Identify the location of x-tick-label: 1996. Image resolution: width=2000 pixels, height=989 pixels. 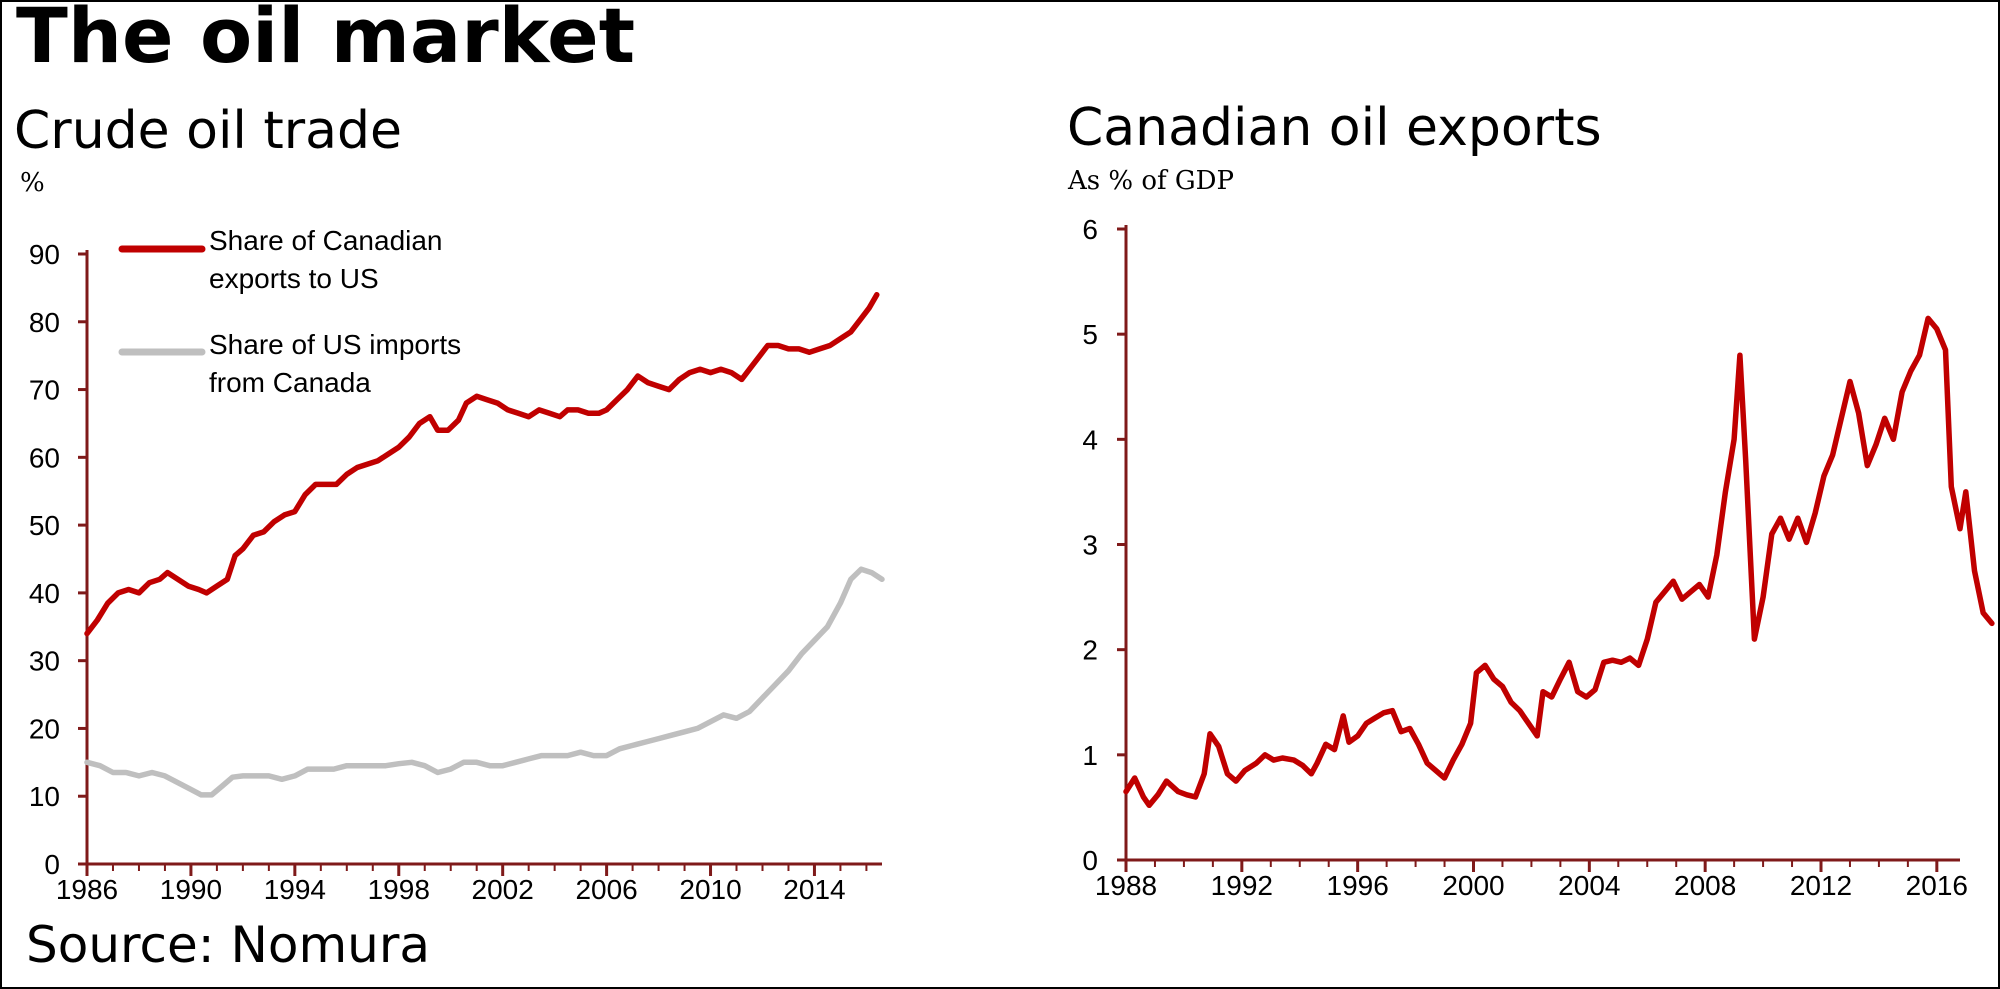
(1358, 885).